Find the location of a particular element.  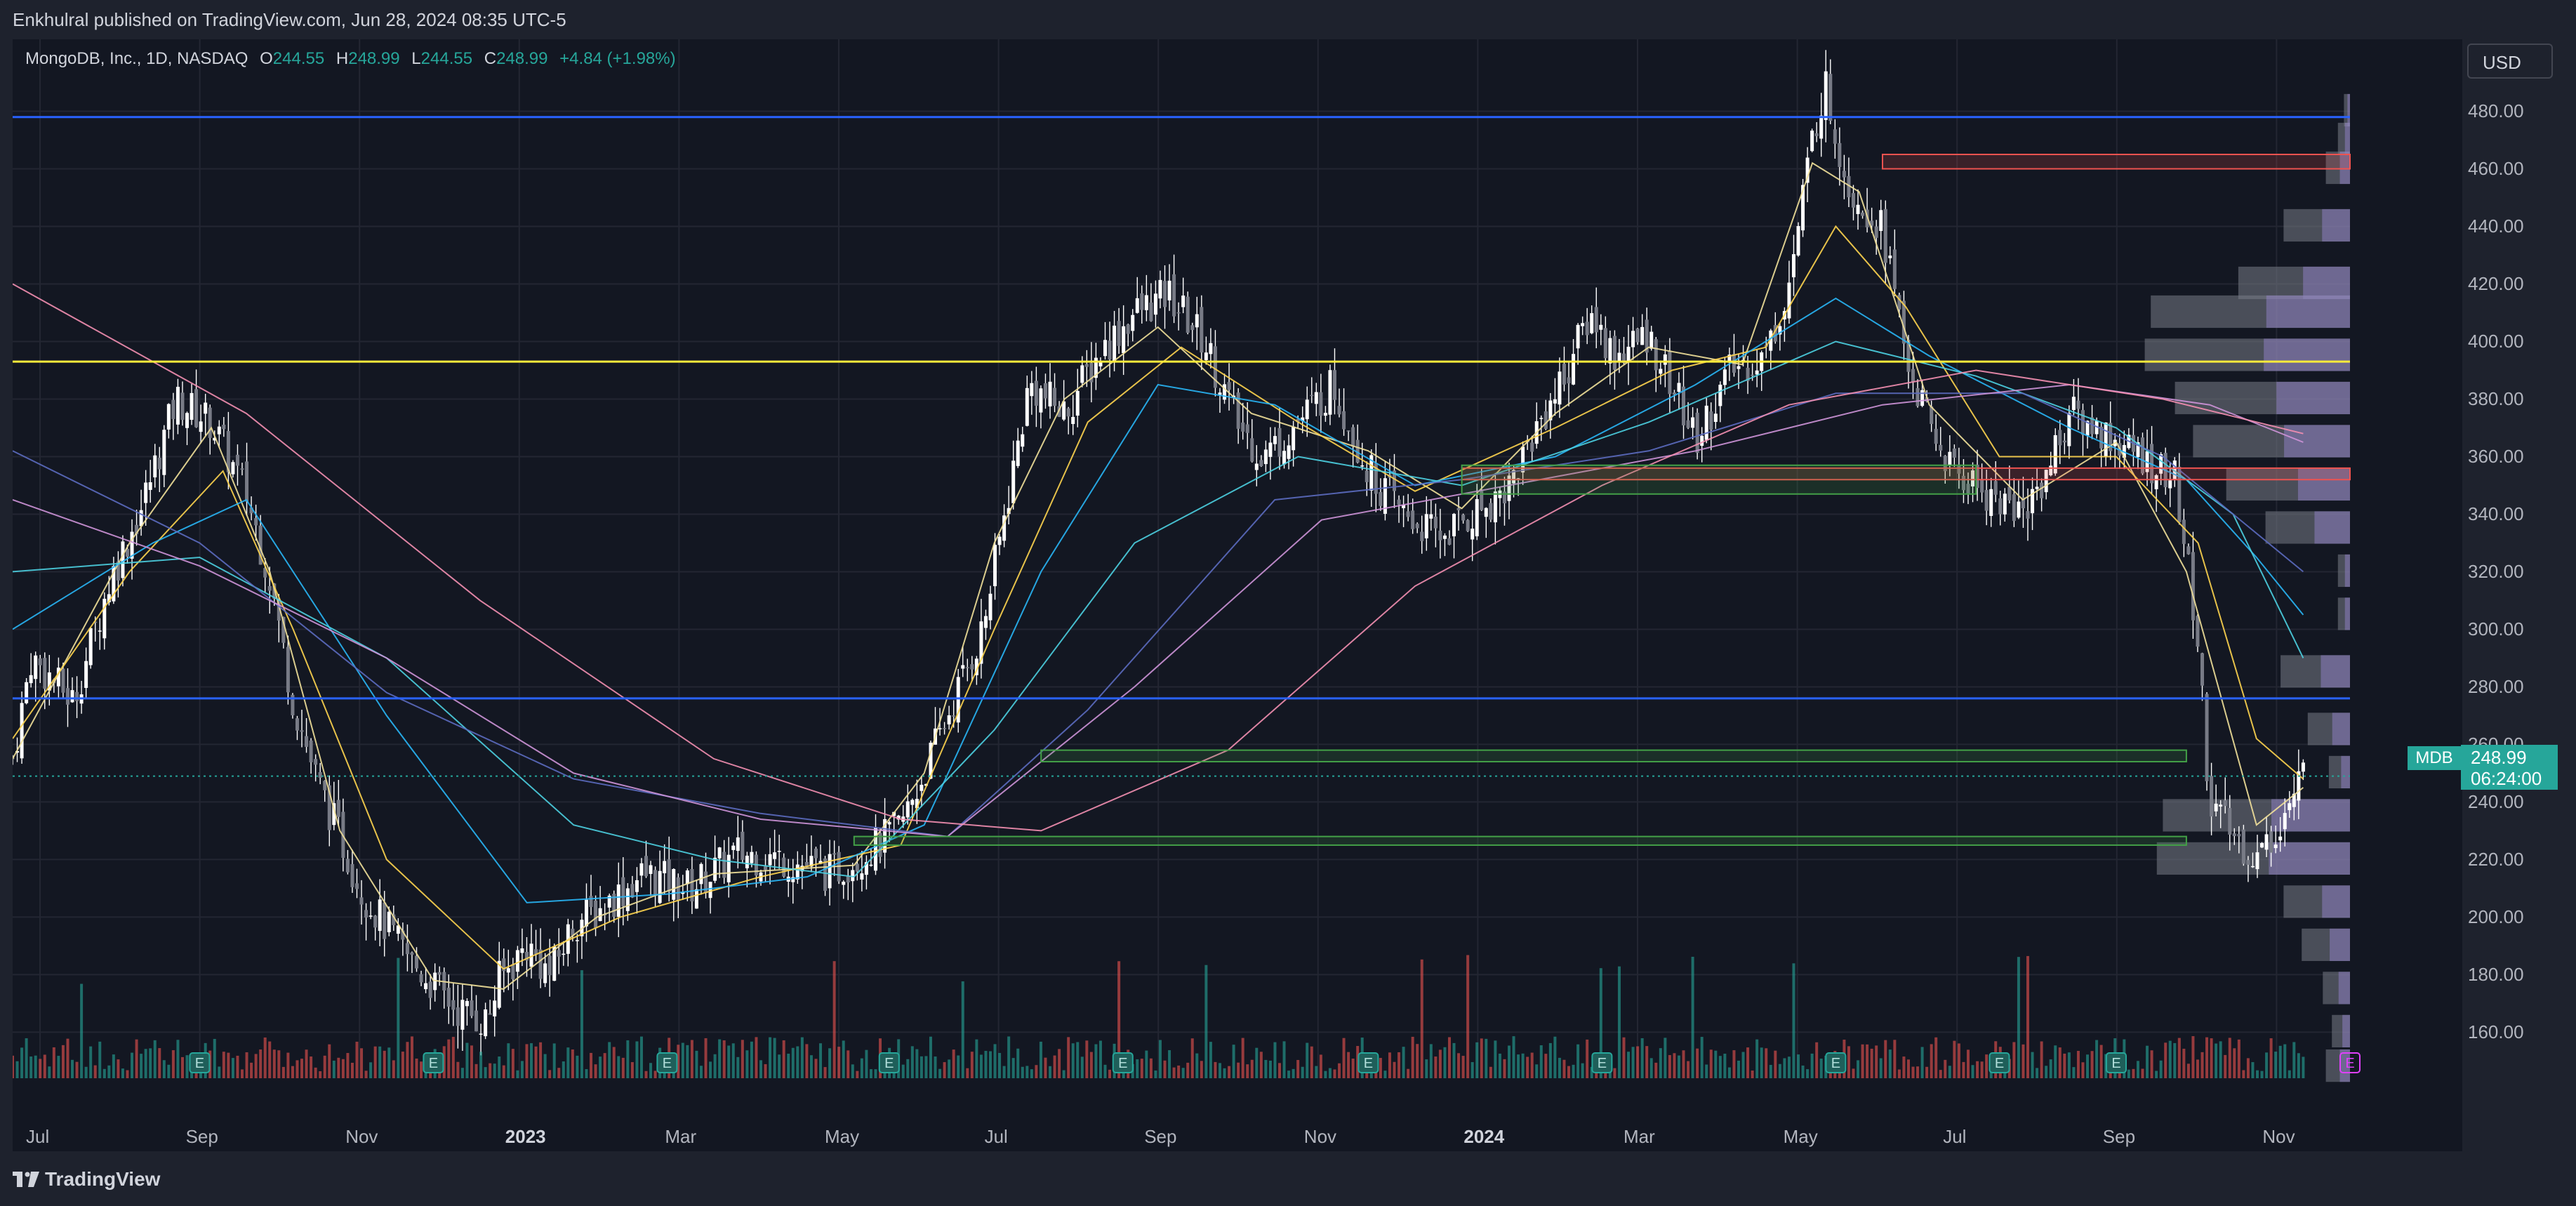

volume-profile-bar is located at coordinates (2256, 816).